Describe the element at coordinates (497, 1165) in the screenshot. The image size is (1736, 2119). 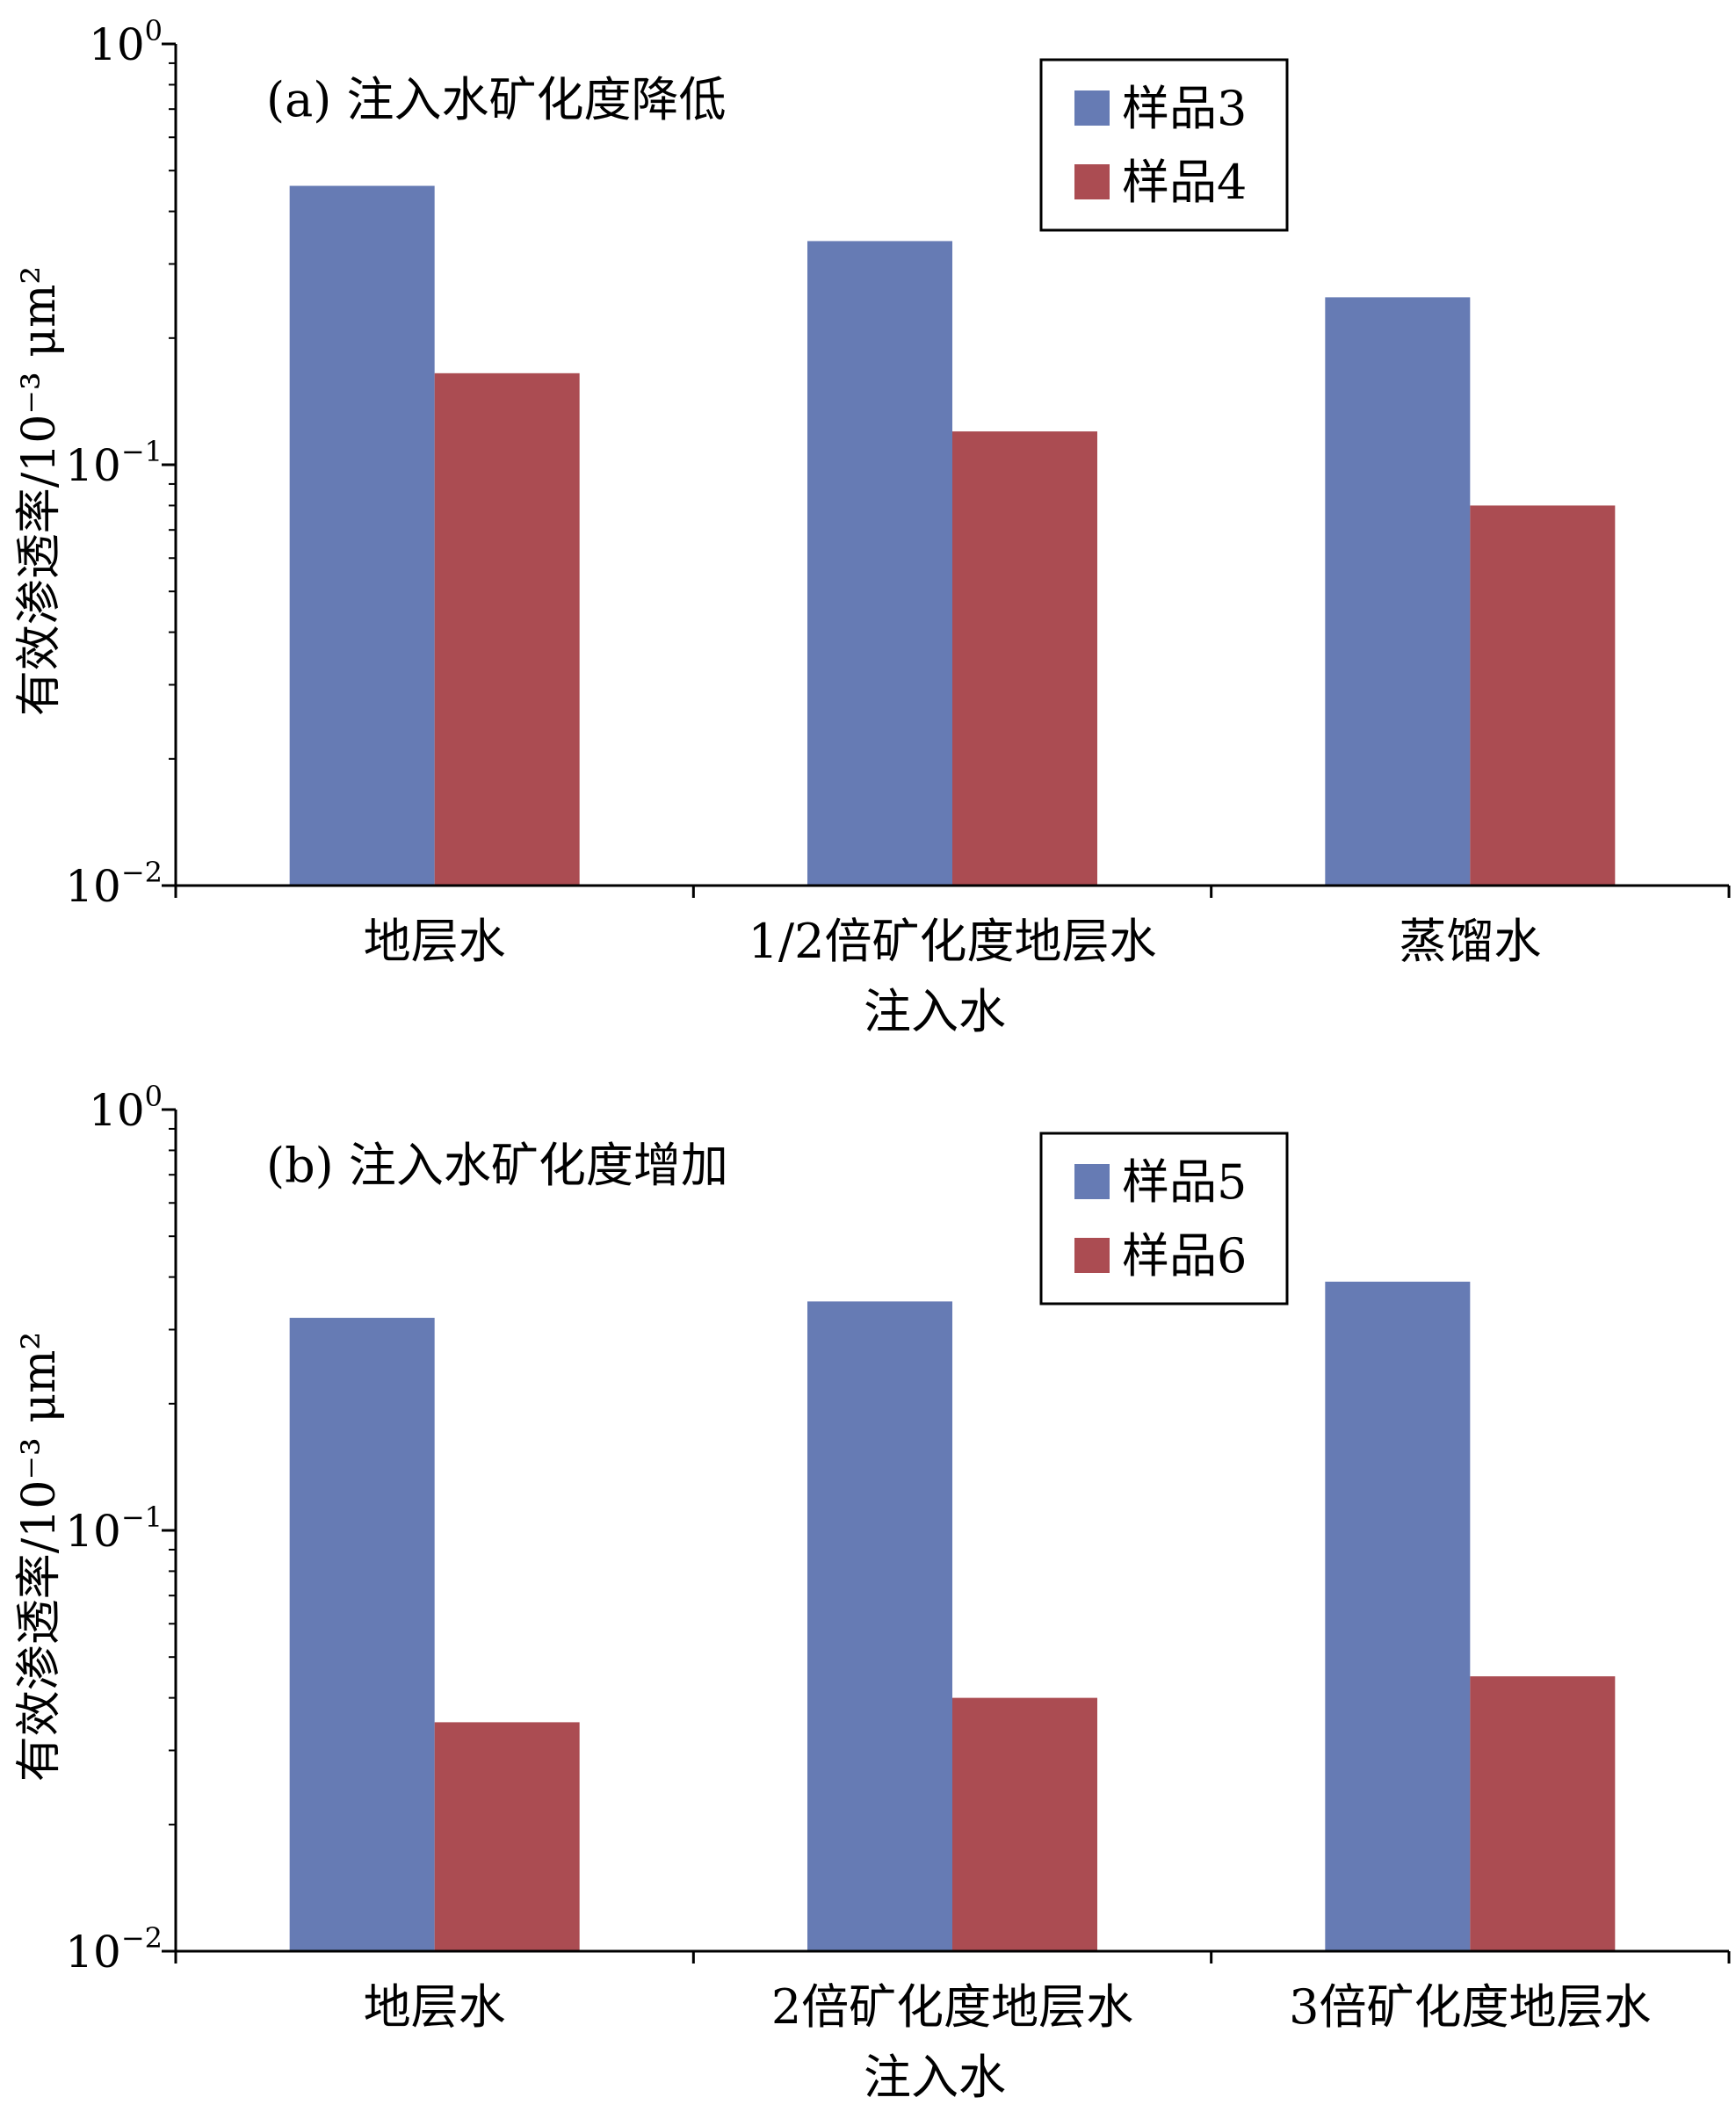
I see `panel-label: (b) 注入水矿化度增加` at that location.